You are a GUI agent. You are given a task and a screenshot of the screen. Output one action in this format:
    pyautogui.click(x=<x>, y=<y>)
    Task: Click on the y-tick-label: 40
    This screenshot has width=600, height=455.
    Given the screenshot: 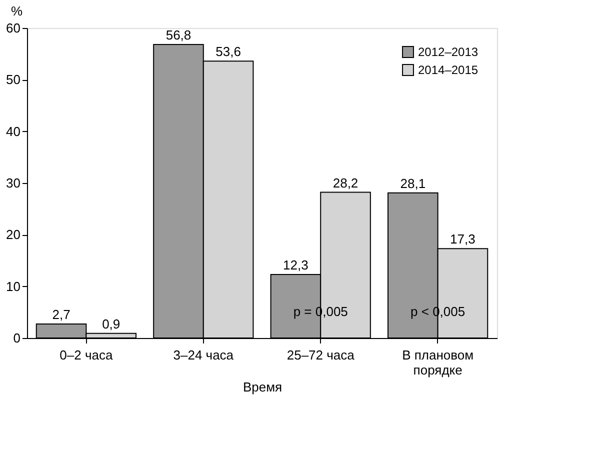 What is the action you would take?
    pyautogui.click(x=13, y=131)
    